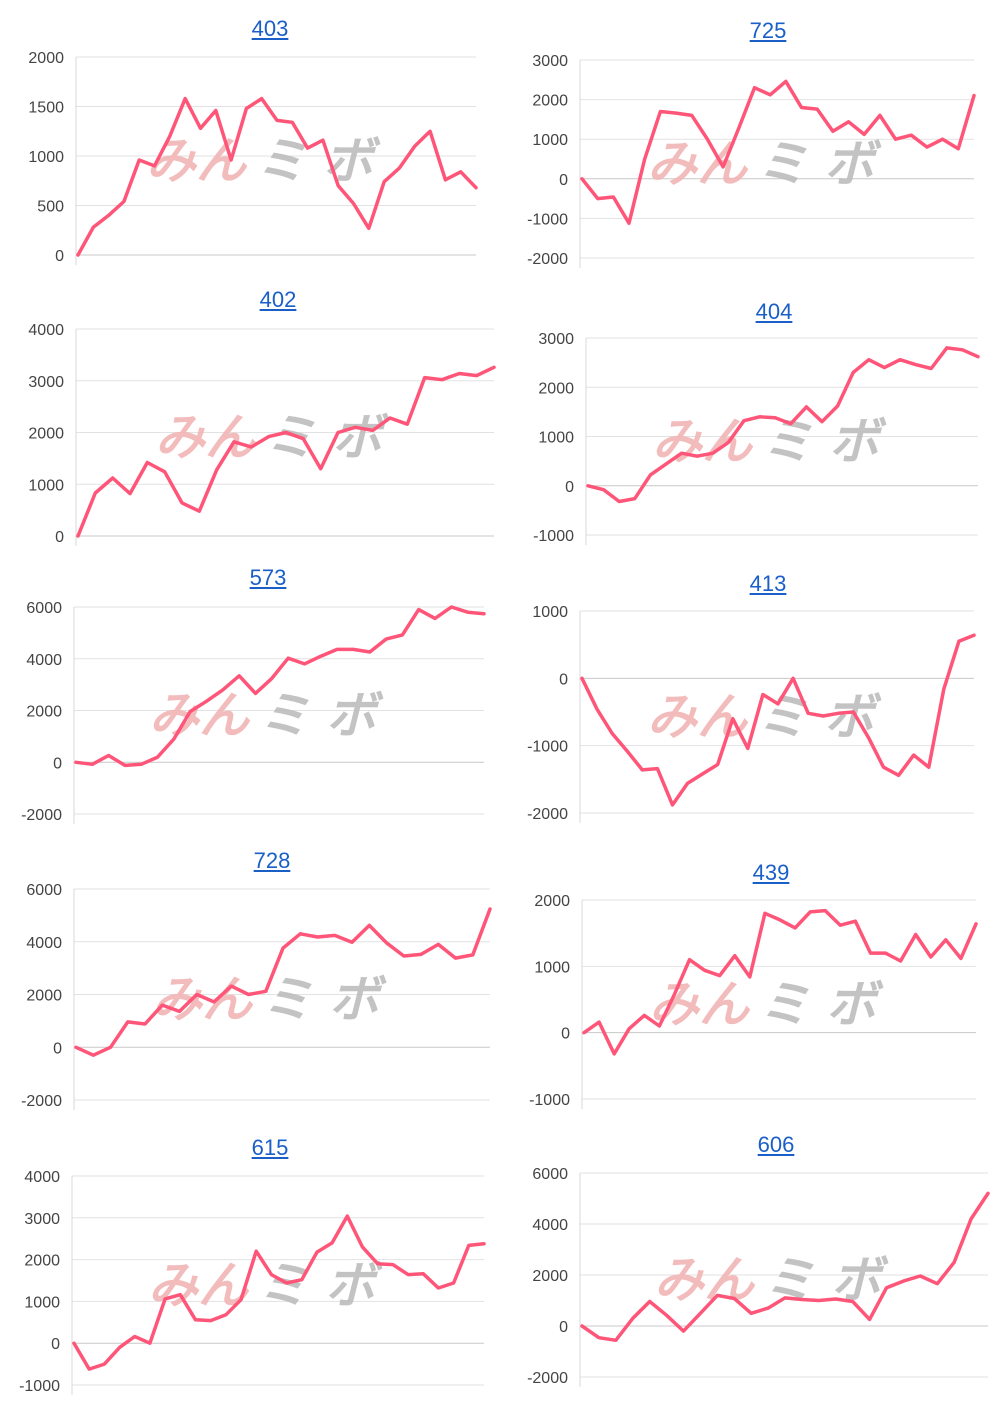 The width and height of the screenshot is (1000, 1403). I want to click on chart-title-link: 573, so click(268, 577).